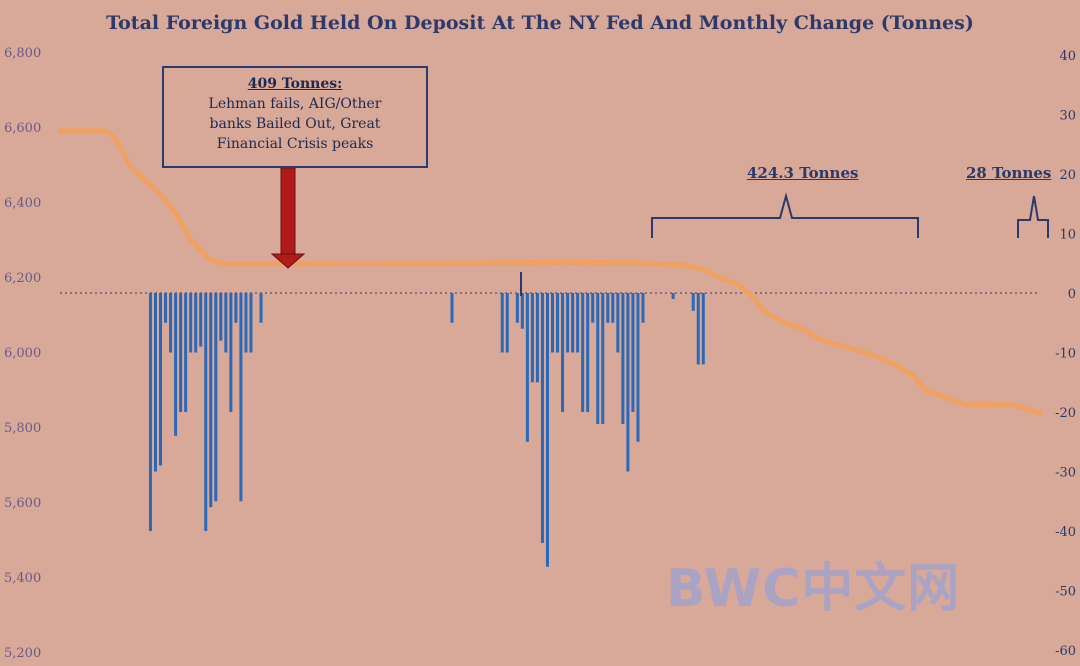 Image resolution: width=1080 pixels, height=666 pixels. Describe the element at coordinates (22, 128) in the screenshot. I see `left-axis-tick: 6,600` at that location.